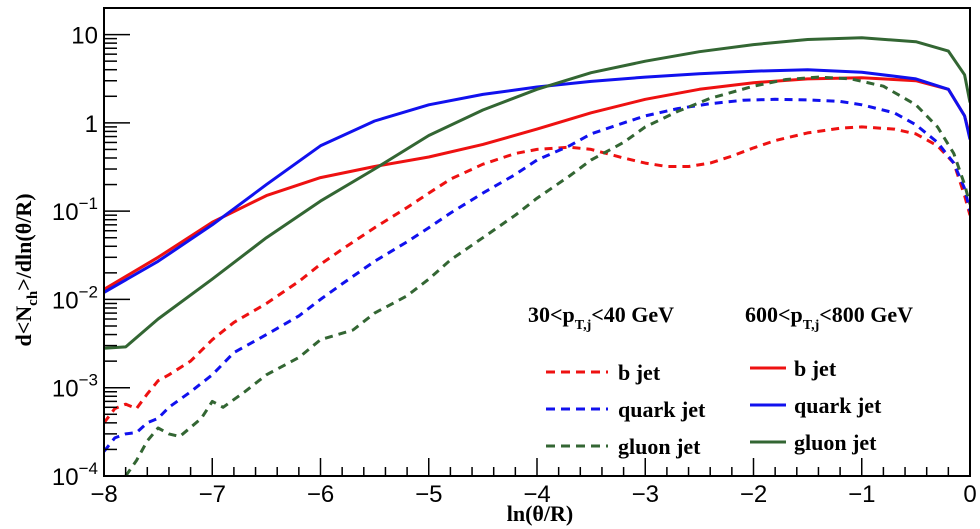 The height and width of the screenshot is (529, 980). Describe the element at coordinates (536, 494) in the screenshot. I see `x-tick-label: −4` at that location.